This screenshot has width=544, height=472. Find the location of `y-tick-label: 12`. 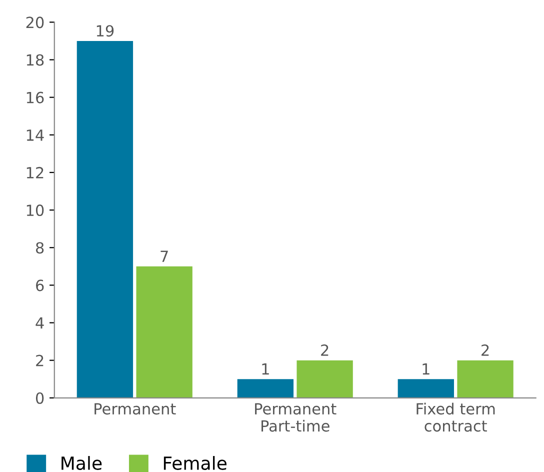

y-tick-label: 12 is located at coordinates (35, 172).